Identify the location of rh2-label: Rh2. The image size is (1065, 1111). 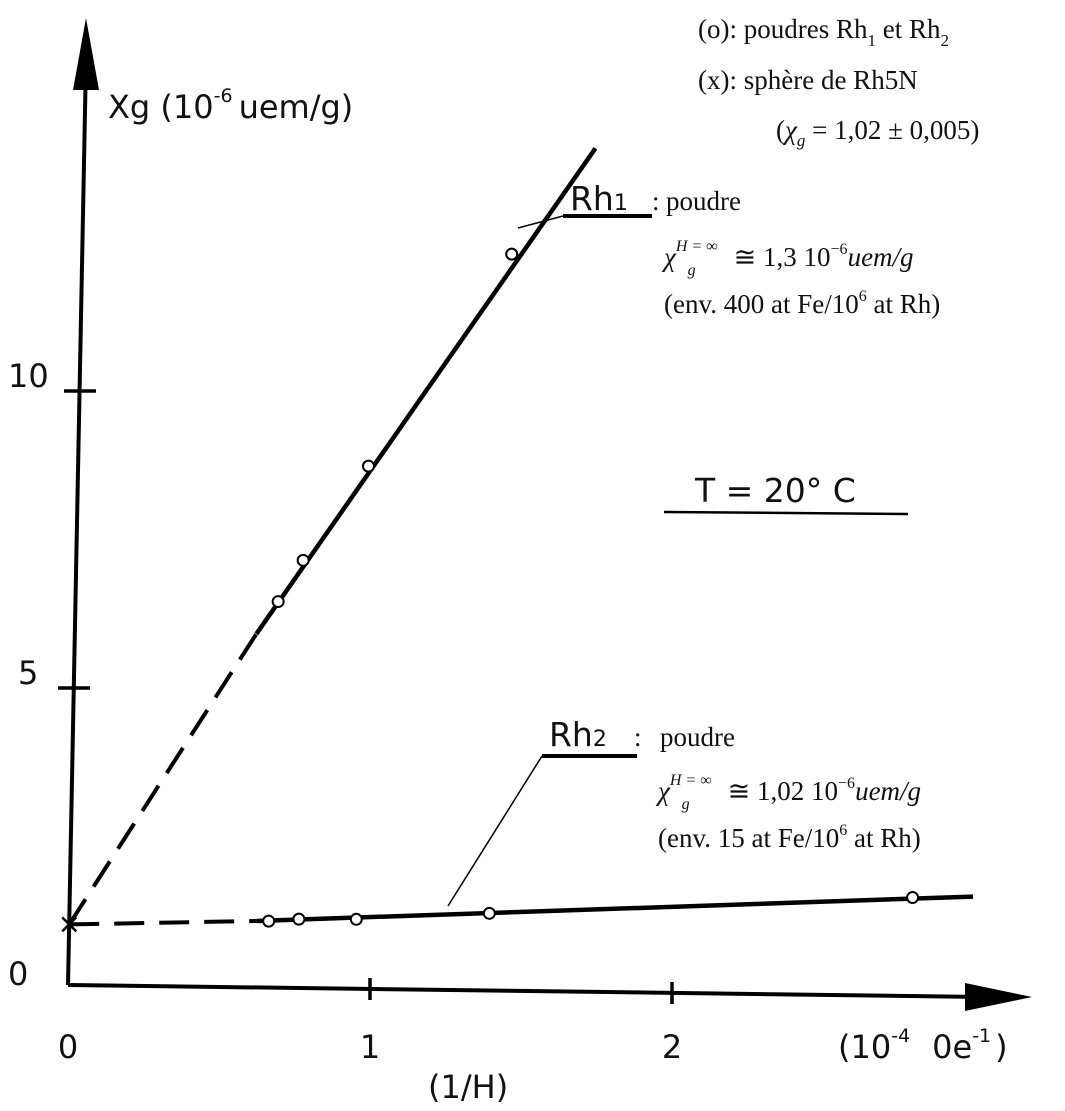
(578, 734).